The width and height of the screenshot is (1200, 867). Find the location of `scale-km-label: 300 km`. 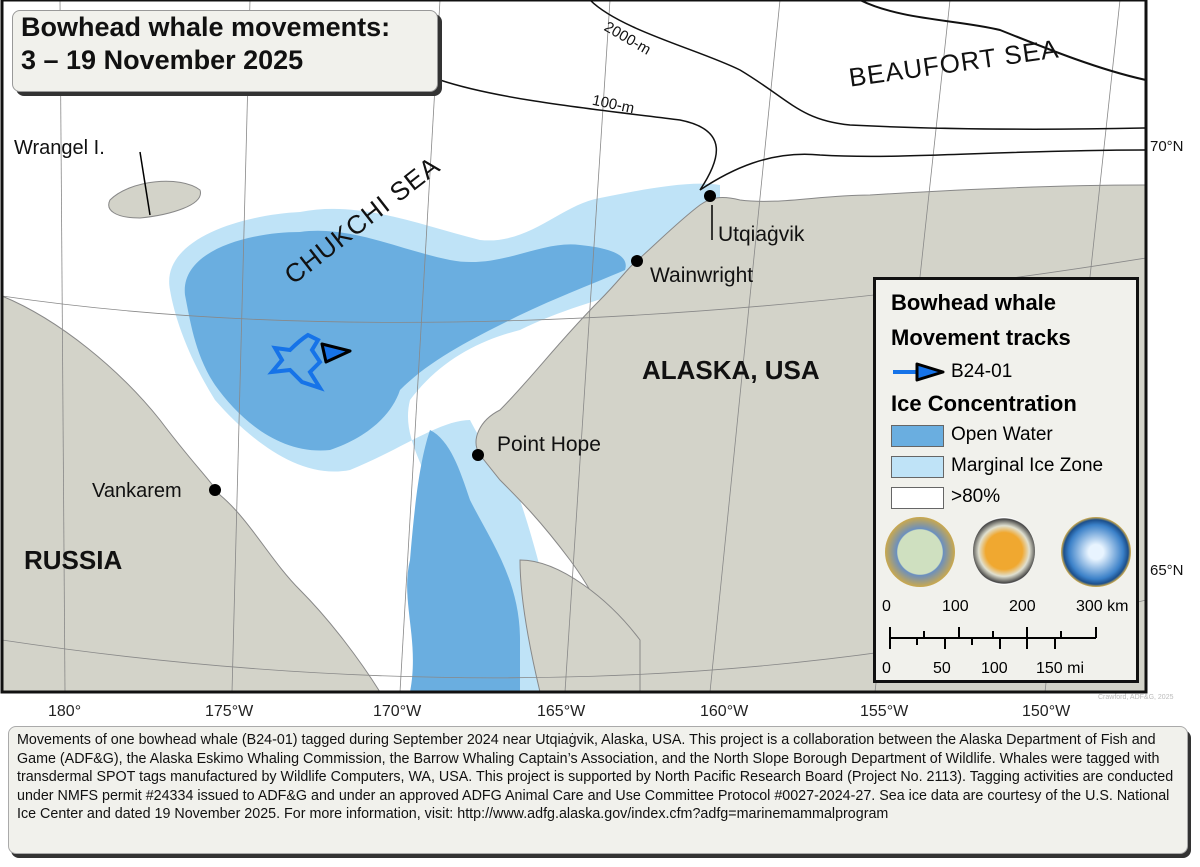

scale-km-label: 300 km is located at coordinates (1102, 606).